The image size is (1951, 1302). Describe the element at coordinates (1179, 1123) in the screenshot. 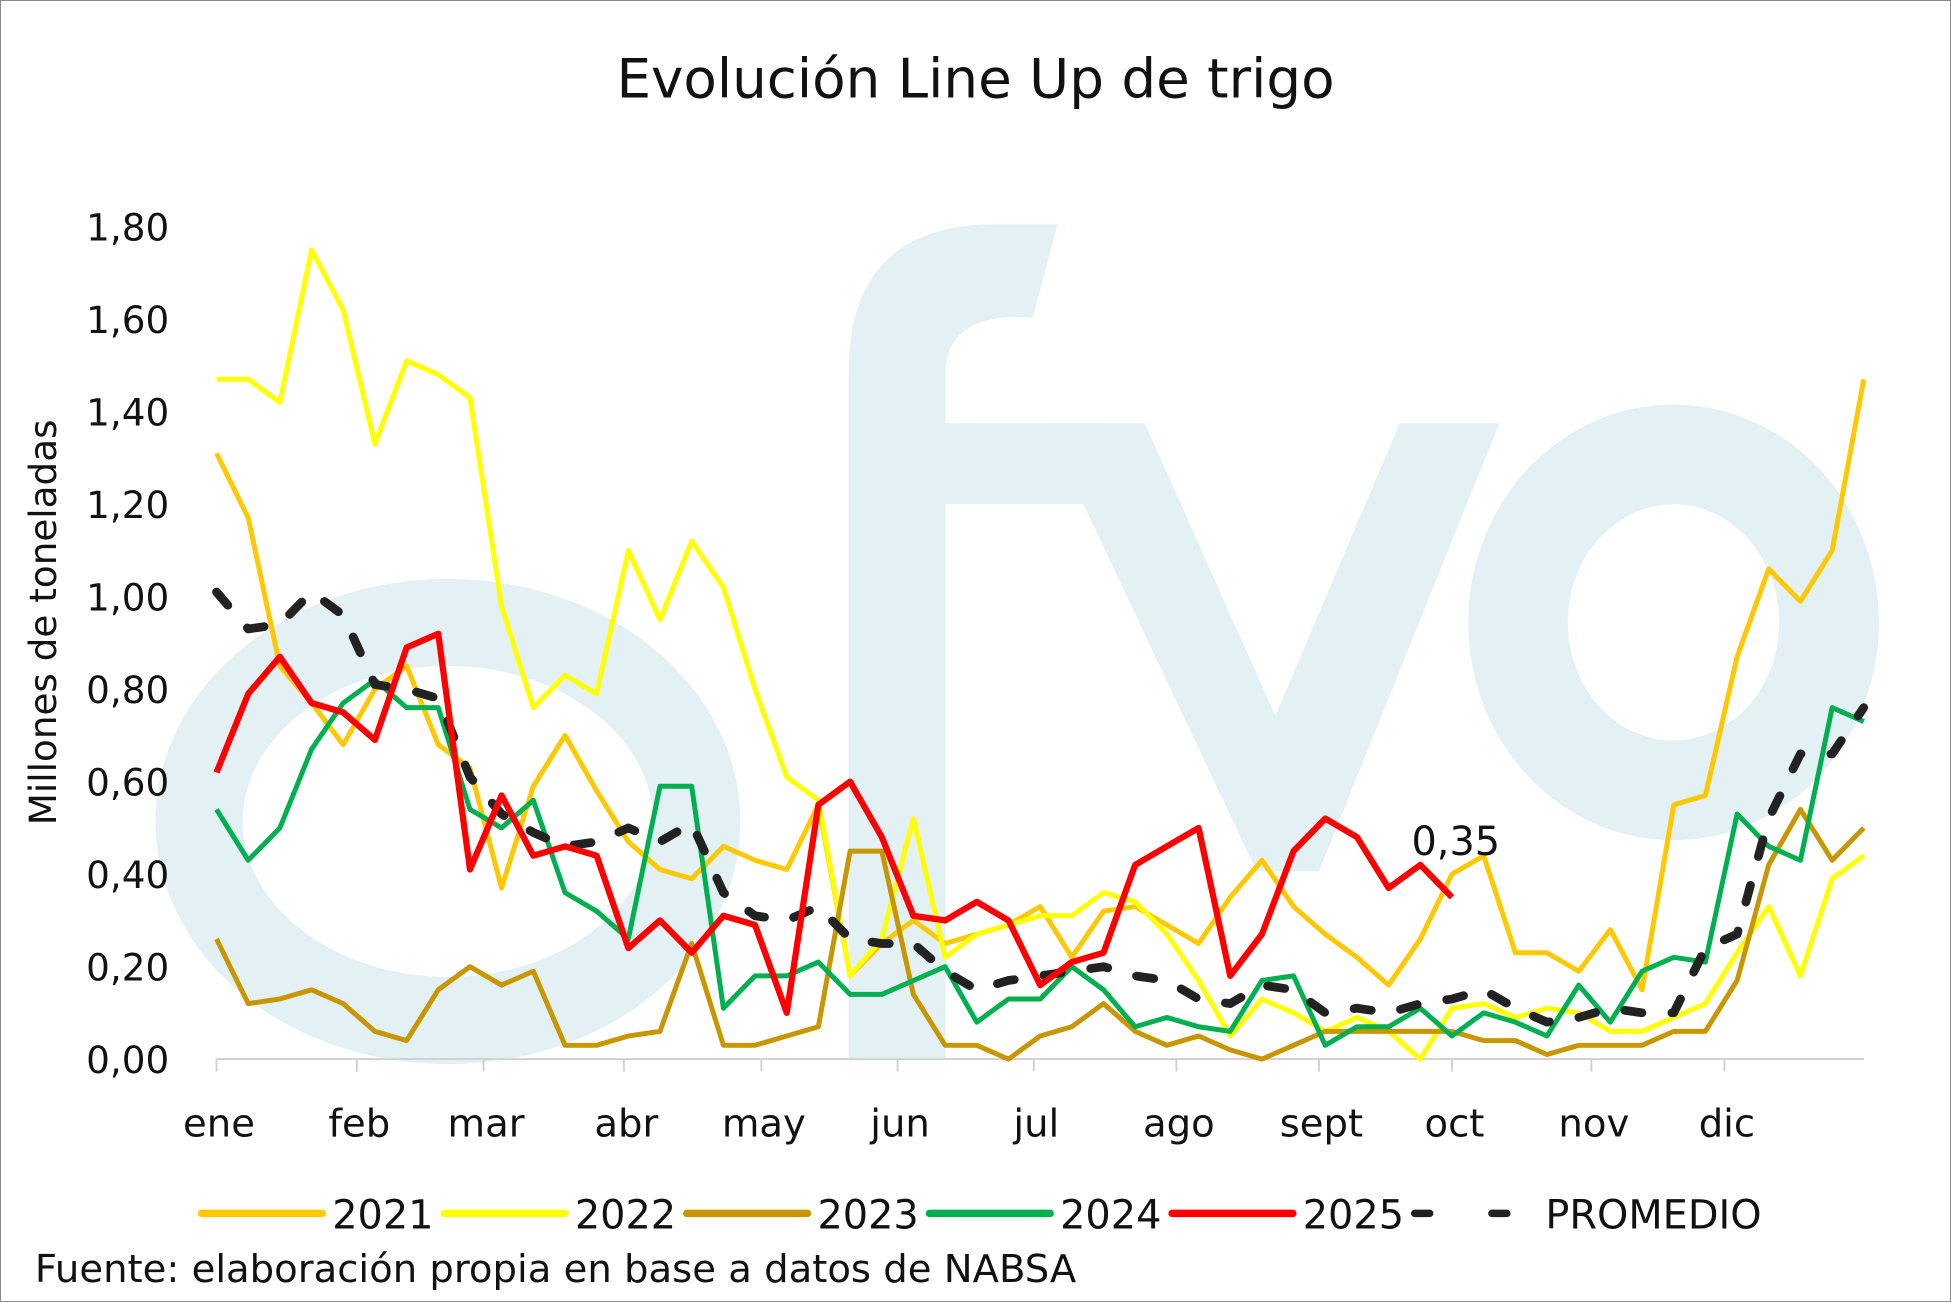

I see `x-tick-label-ago: ago` at that location.